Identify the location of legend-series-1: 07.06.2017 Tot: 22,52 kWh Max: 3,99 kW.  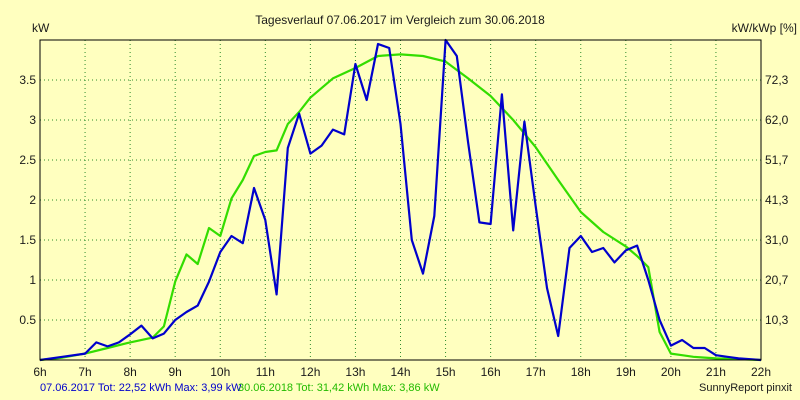
(141, 388).